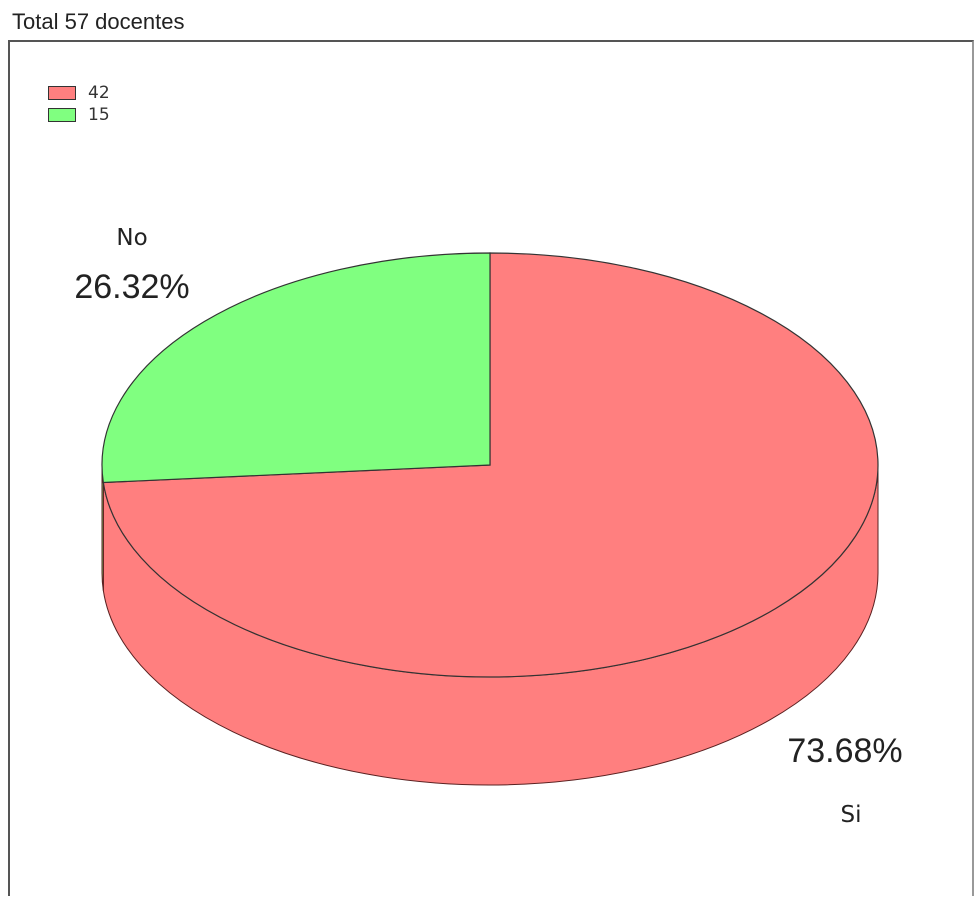 This screenshot has height=900, width=976. Describe the element at coordinates (296, 368) in the screenshot. I see `pie-slice-no` at that location.